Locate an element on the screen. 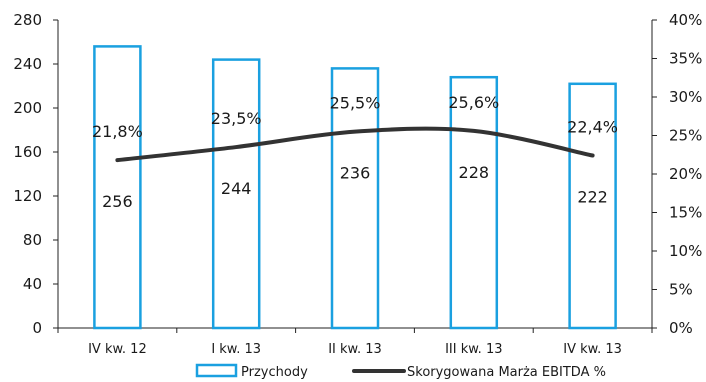 This screenshot has height=382, width=706. bar-data-label: 256 is located at coordinates (117, 201).